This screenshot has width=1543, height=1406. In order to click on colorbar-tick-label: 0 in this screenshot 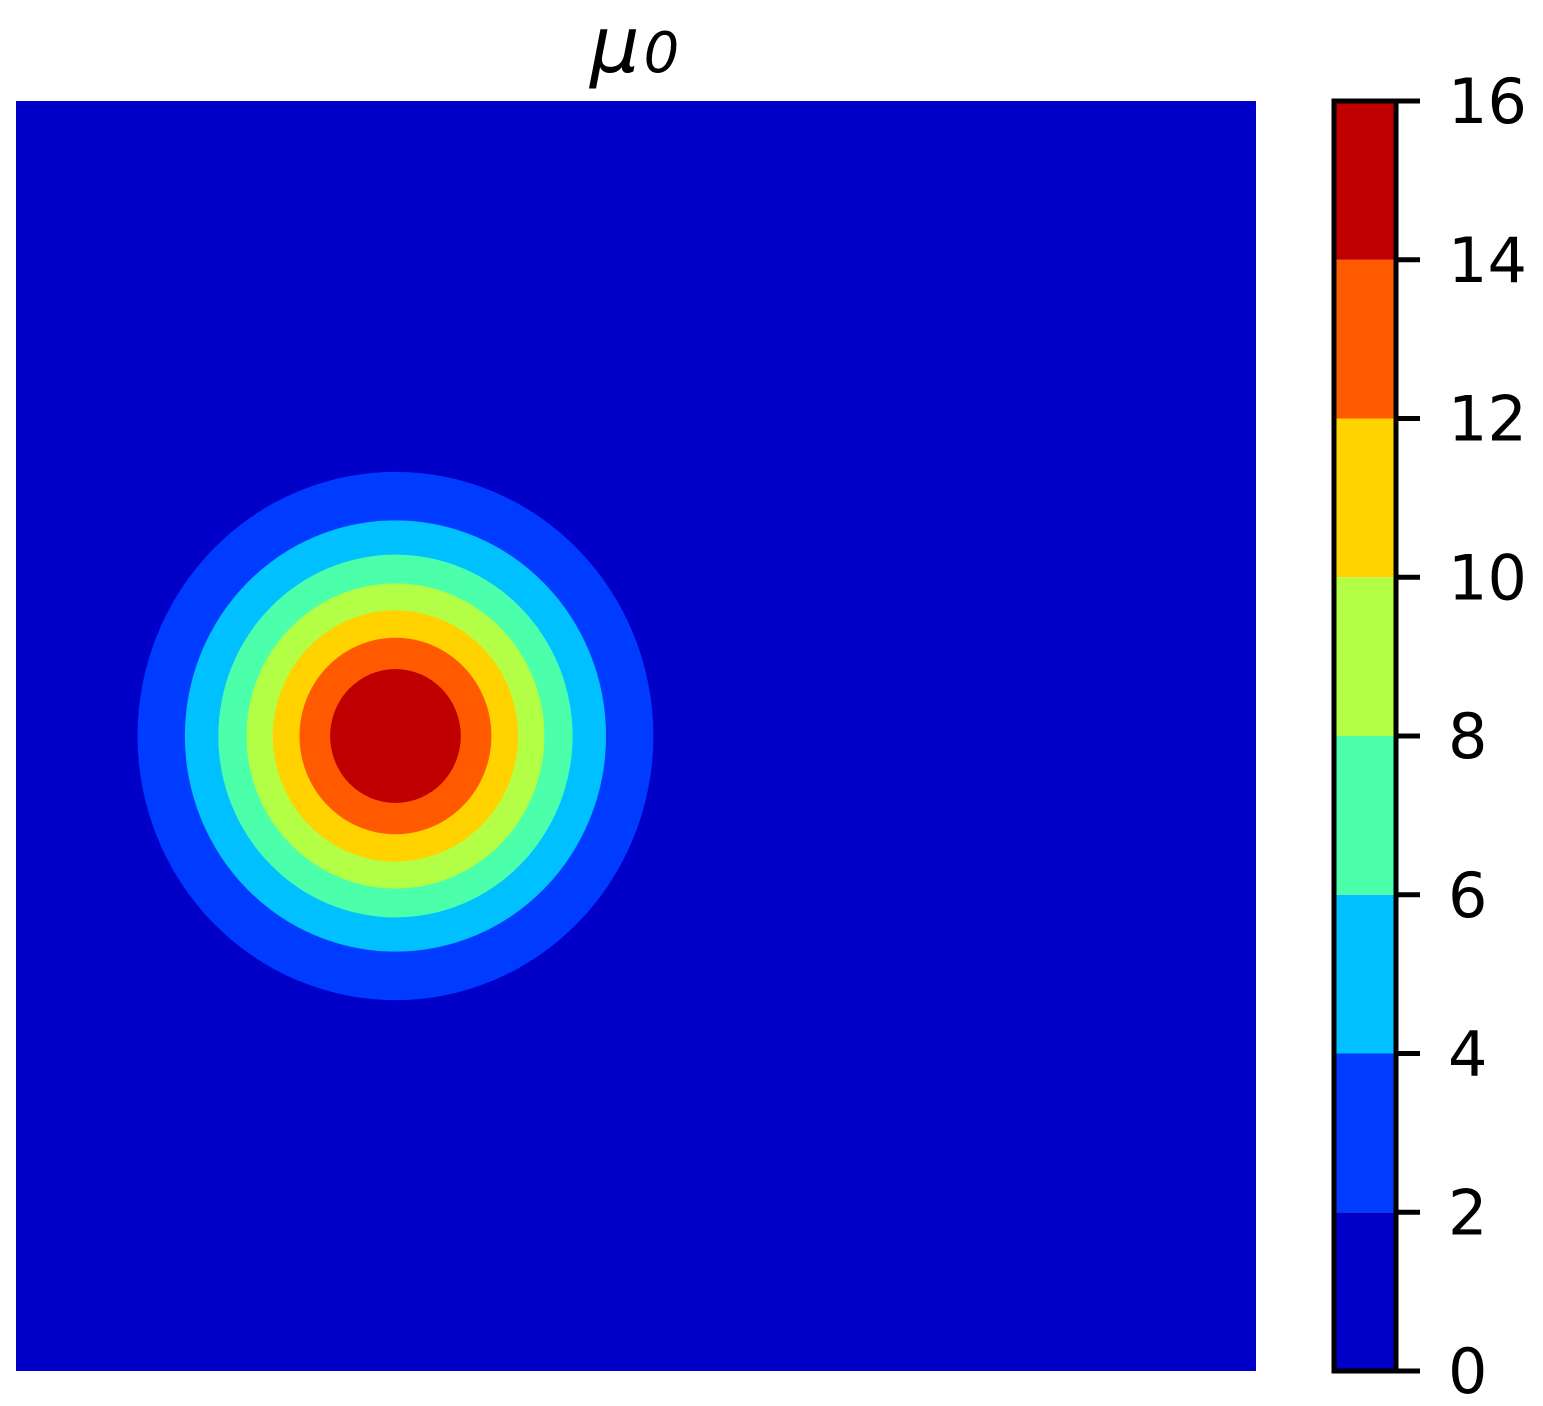, I will do `click(1467, 1370)`.